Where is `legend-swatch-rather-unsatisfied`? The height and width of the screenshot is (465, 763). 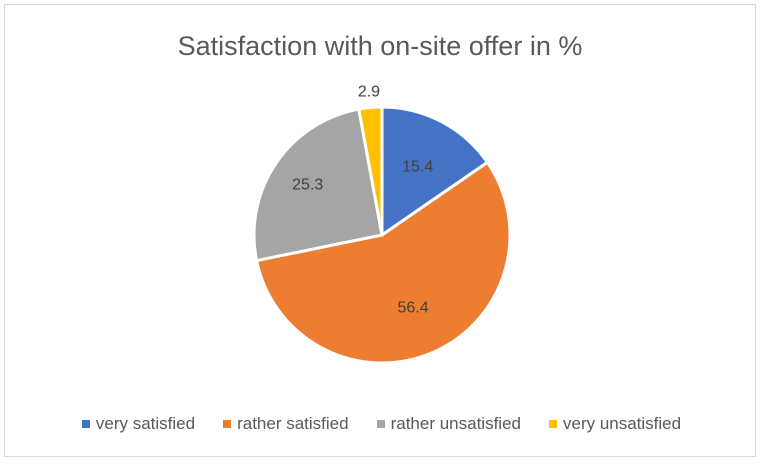 legend-swatch-rather-unsatisfied is located at coordinates (380, 424).